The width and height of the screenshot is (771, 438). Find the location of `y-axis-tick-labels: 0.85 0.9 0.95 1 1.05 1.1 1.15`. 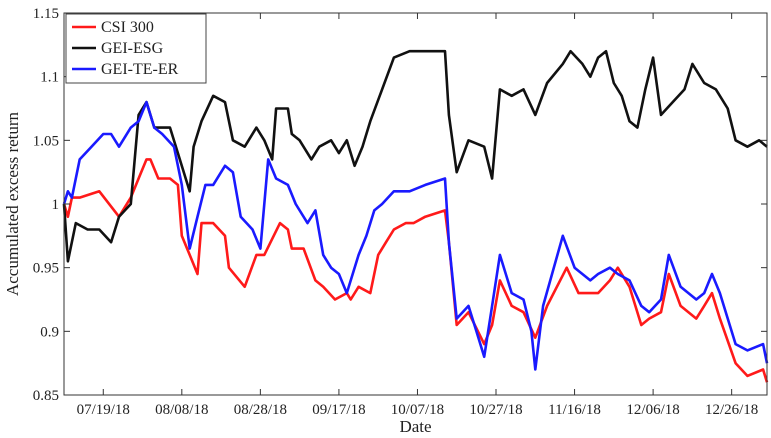

y-axis-tick-labels: 0.85 0.9 0.95 1 1.05 1.1 1.15 is located at coordinates (46, 205).